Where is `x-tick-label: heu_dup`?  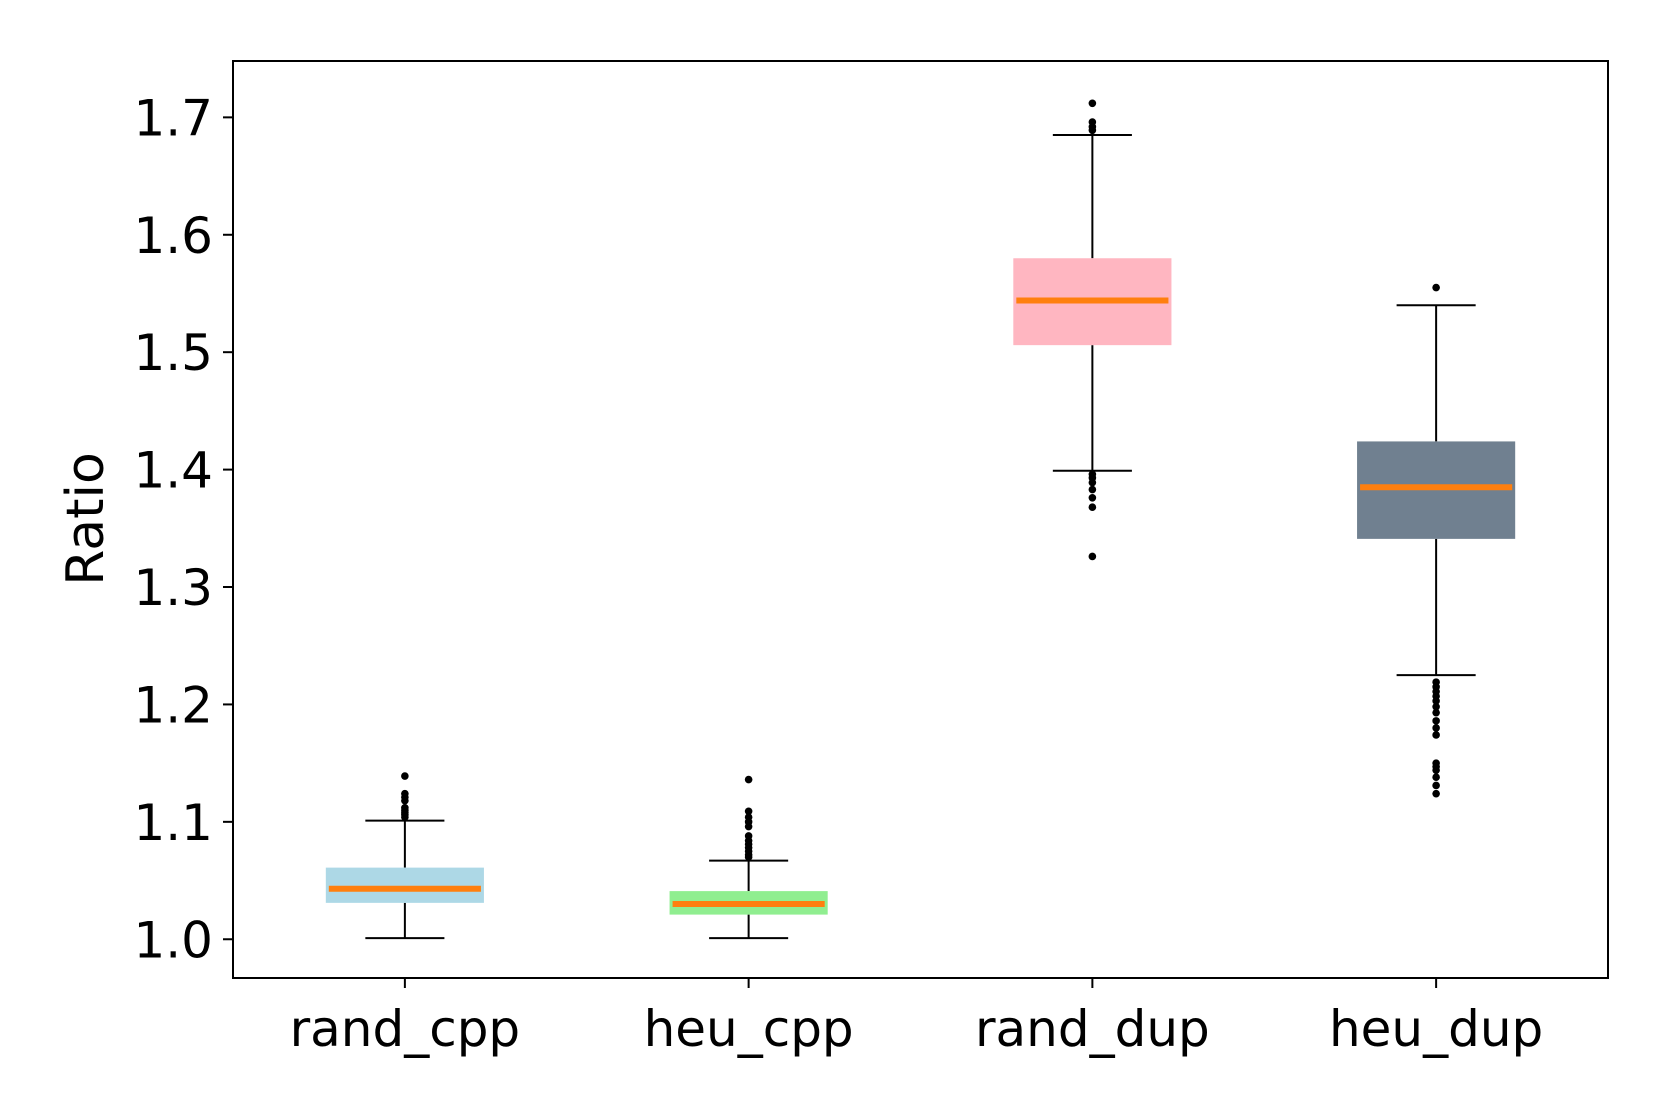
x-tick-label: heu_dup is located at coordinates (1436, 1029).